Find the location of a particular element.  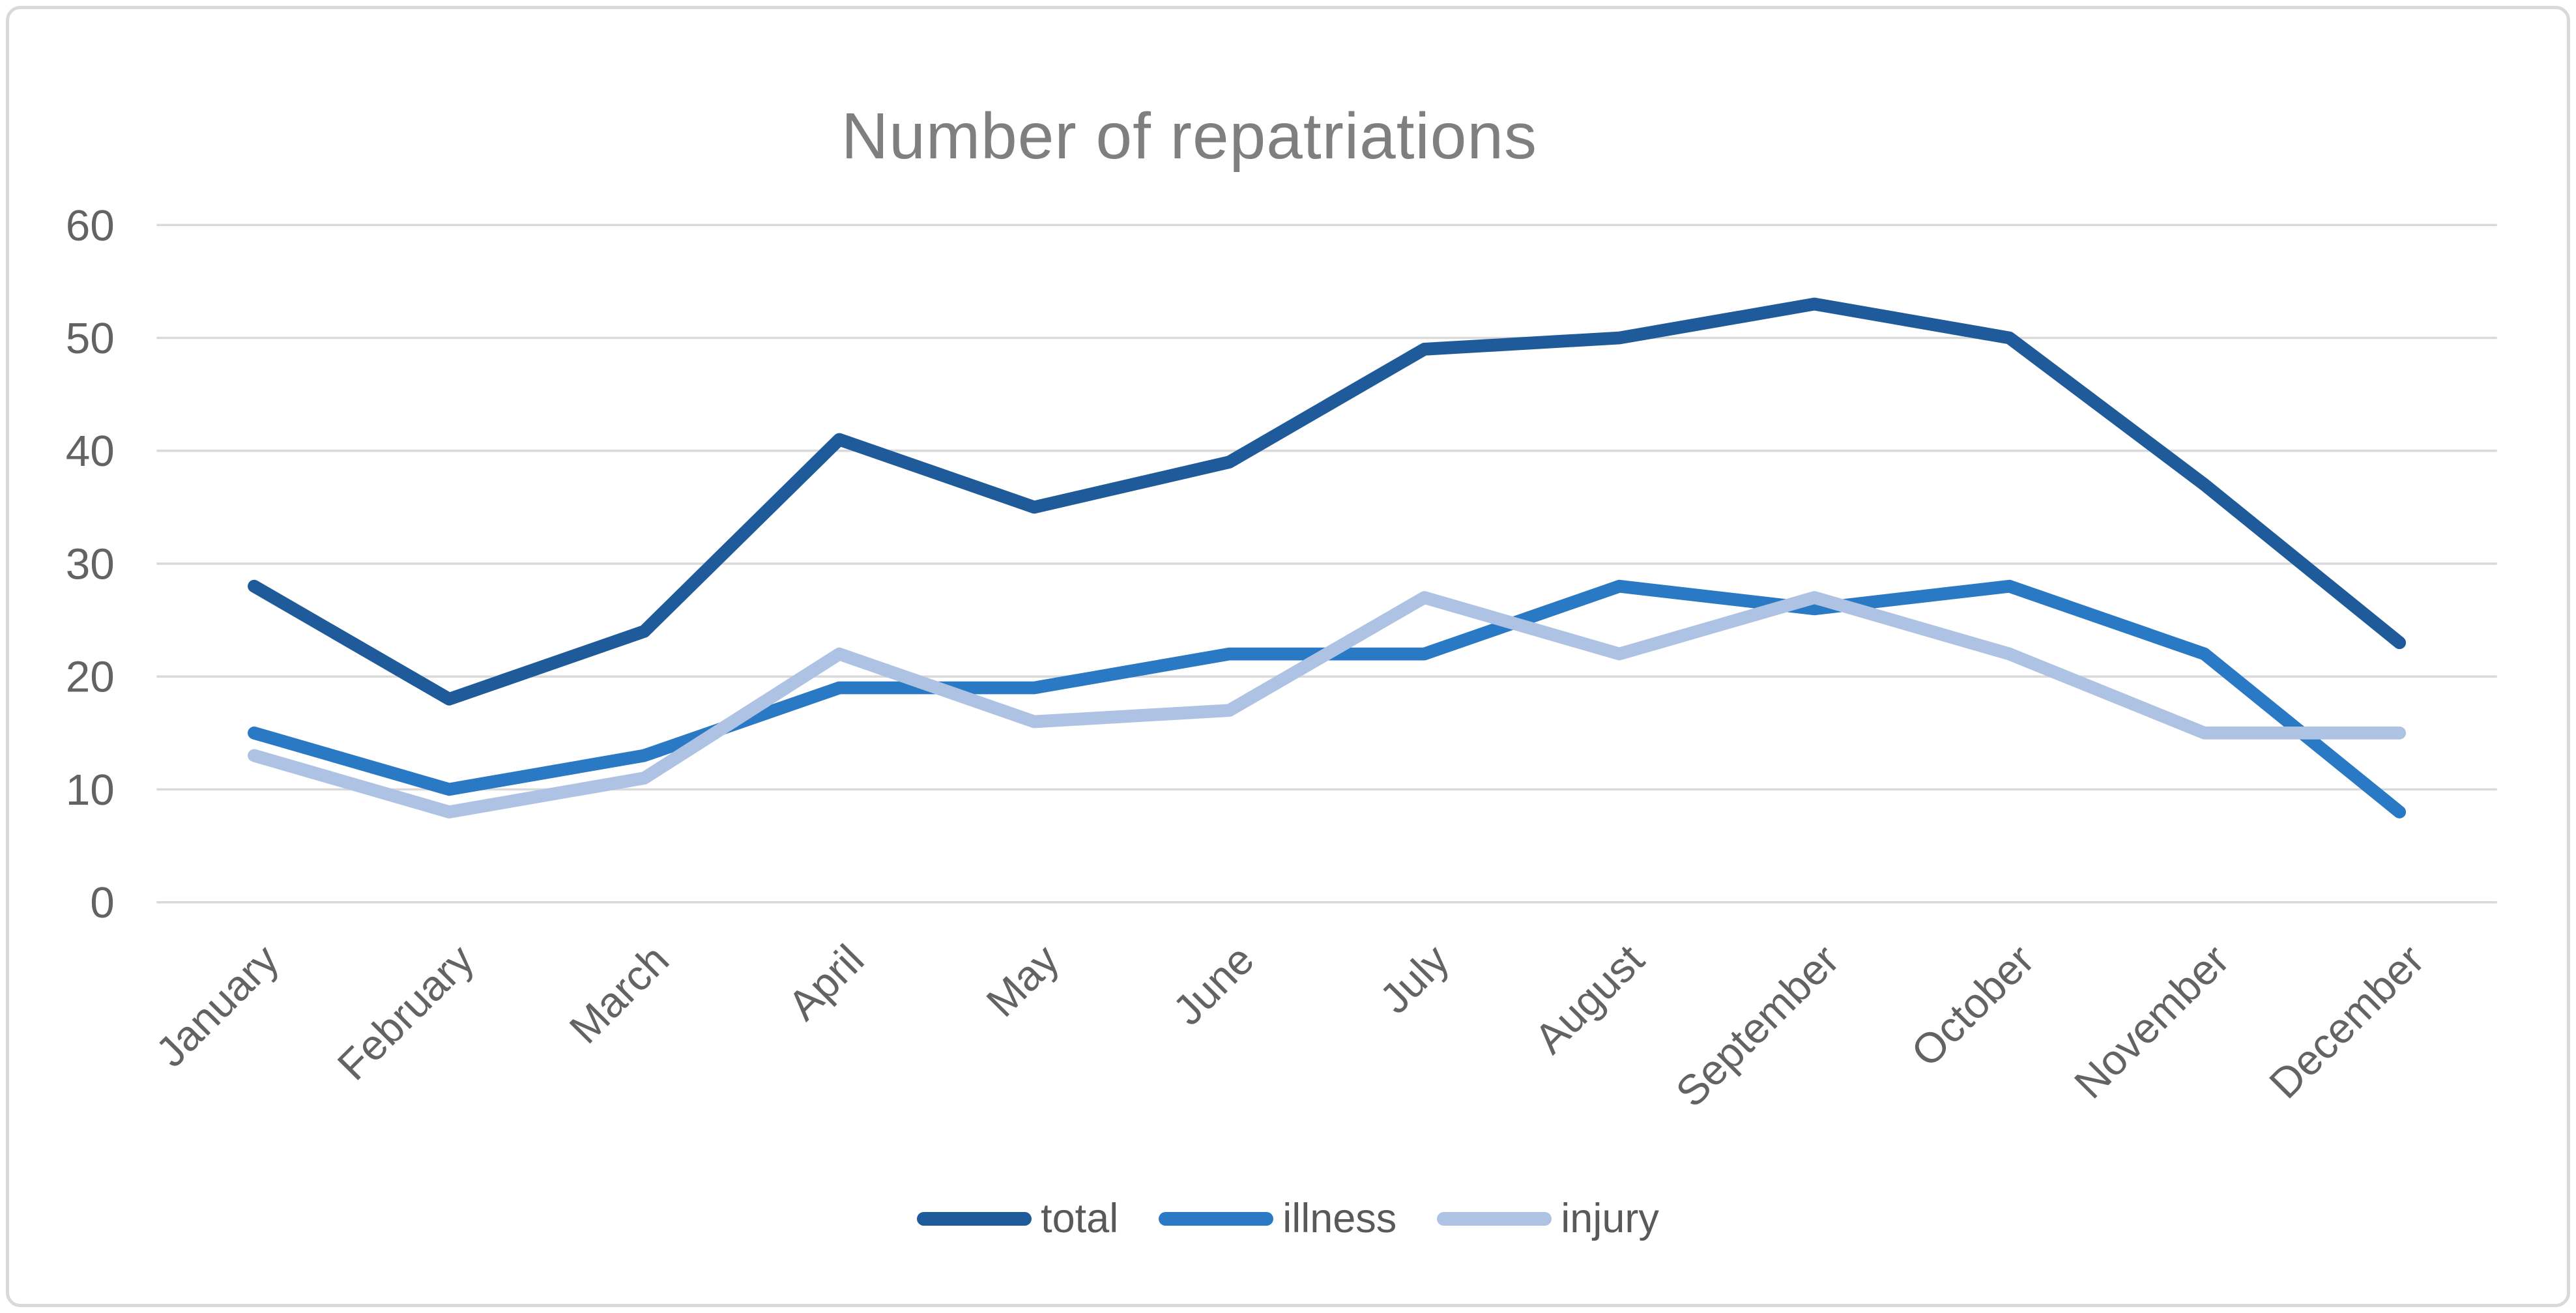

x-axis-label: August is located at coordinates (1589, 999).